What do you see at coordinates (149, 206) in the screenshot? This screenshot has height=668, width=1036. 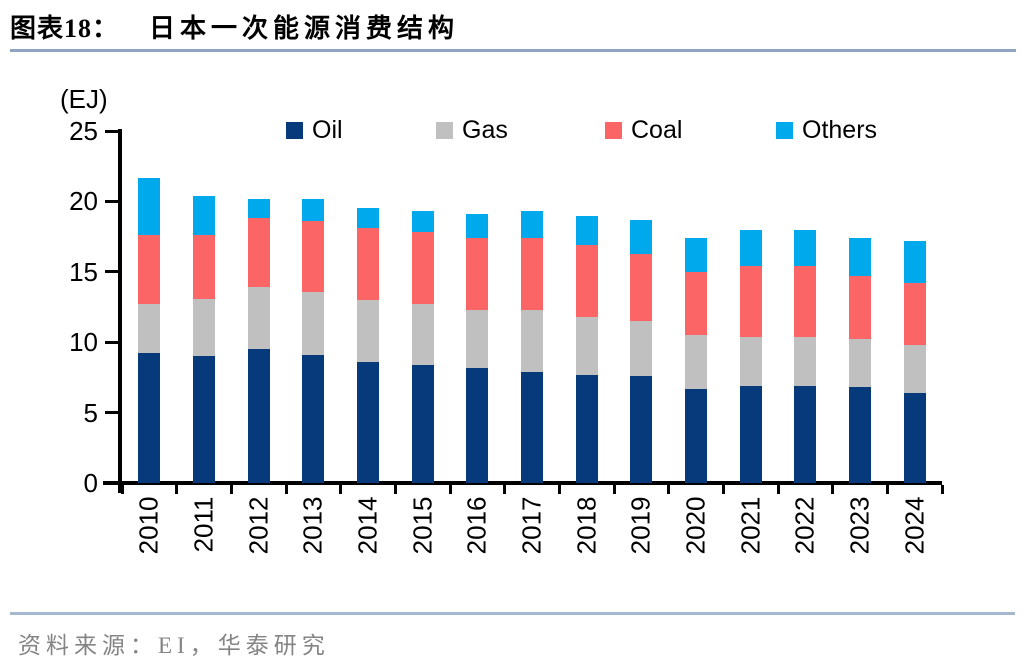 I see `bar-segment-others-2010` at bounding box center [149, 206].